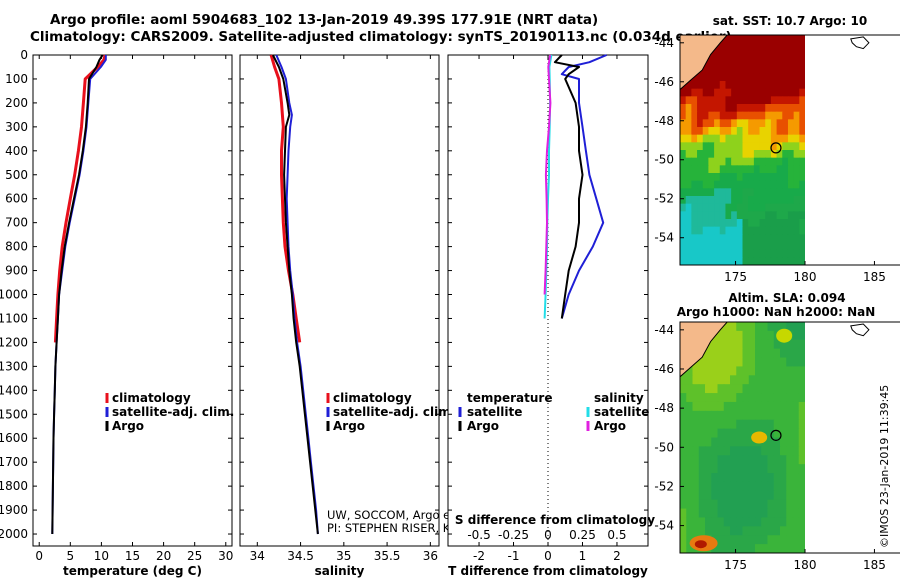 Image resolution: width=900 pixels, height=580 pixels. I want to click on x-tick-label: 30, so click(225, 556).